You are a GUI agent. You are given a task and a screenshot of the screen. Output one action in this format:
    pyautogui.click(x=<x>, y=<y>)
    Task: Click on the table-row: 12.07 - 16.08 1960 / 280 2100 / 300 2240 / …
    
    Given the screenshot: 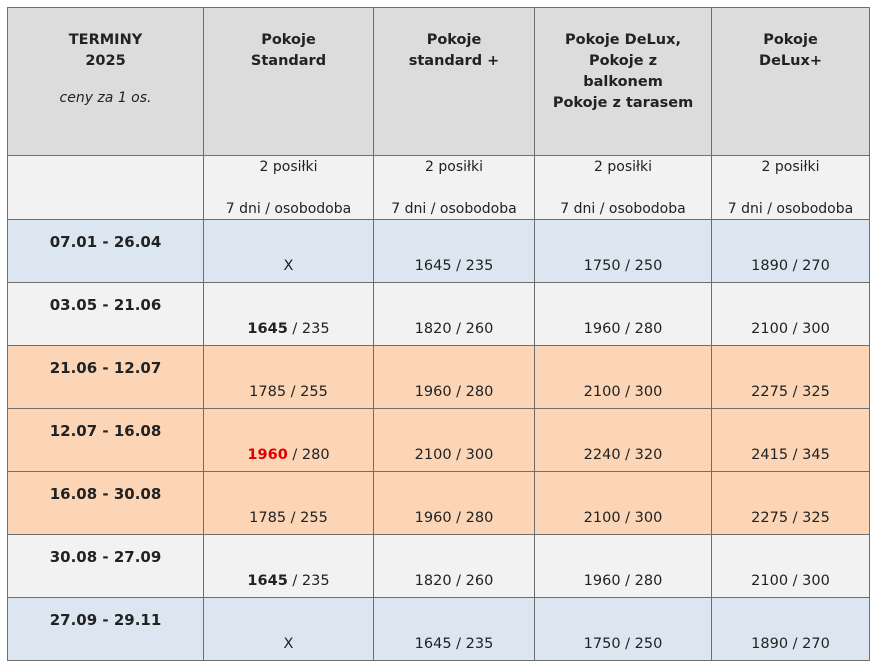 What is the action you would take?
    pyautogui.click(x=438, y=440)
    